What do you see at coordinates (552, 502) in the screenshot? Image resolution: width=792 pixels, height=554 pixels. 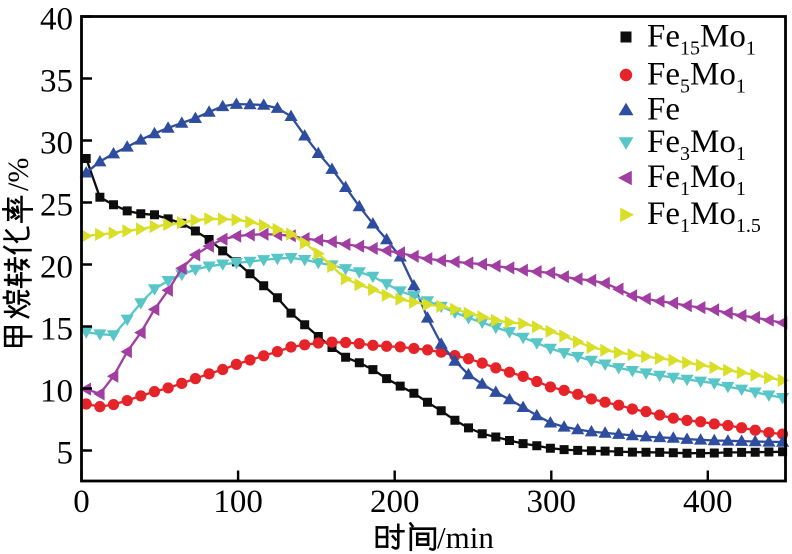 I see `svg-text: 300` at bounding box center [552, 502].